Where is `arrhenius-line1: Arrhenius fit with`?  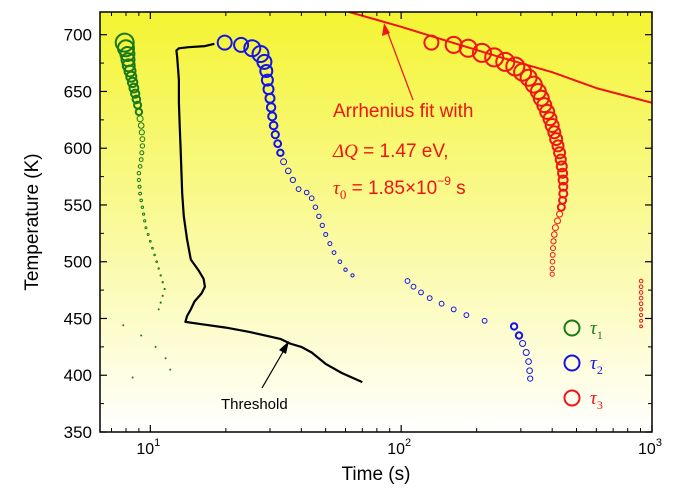
arrhenius-line1: Arrhenius fit with is located at coordinates (403, 111).